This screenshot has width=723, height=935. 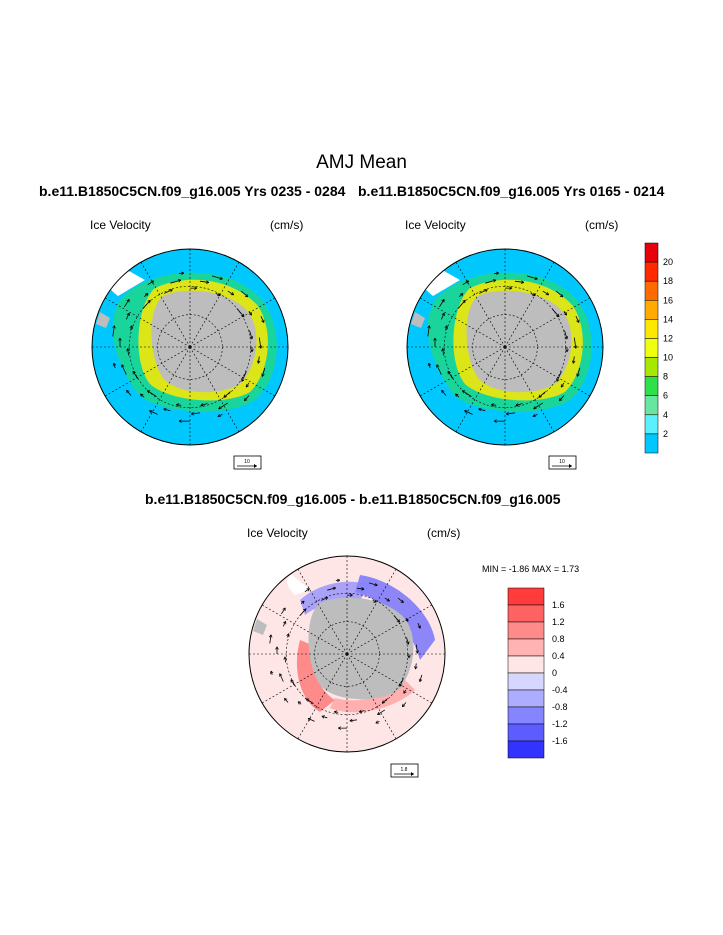 What do you see at coordinates (665, 396) in the screenshot?
I see `colorbar-tick-label: 6` at bounding box center [665, 396].